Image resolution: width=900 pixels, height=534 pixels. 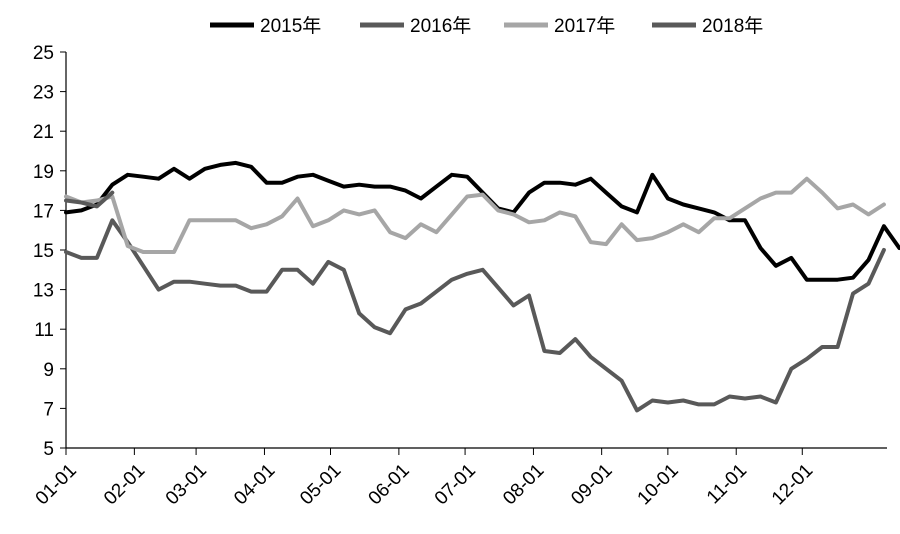 What do you see at coordinates (44, 330) in the screenshot?
I see `y-tick-label: 11` at bounding box center [44, 330].